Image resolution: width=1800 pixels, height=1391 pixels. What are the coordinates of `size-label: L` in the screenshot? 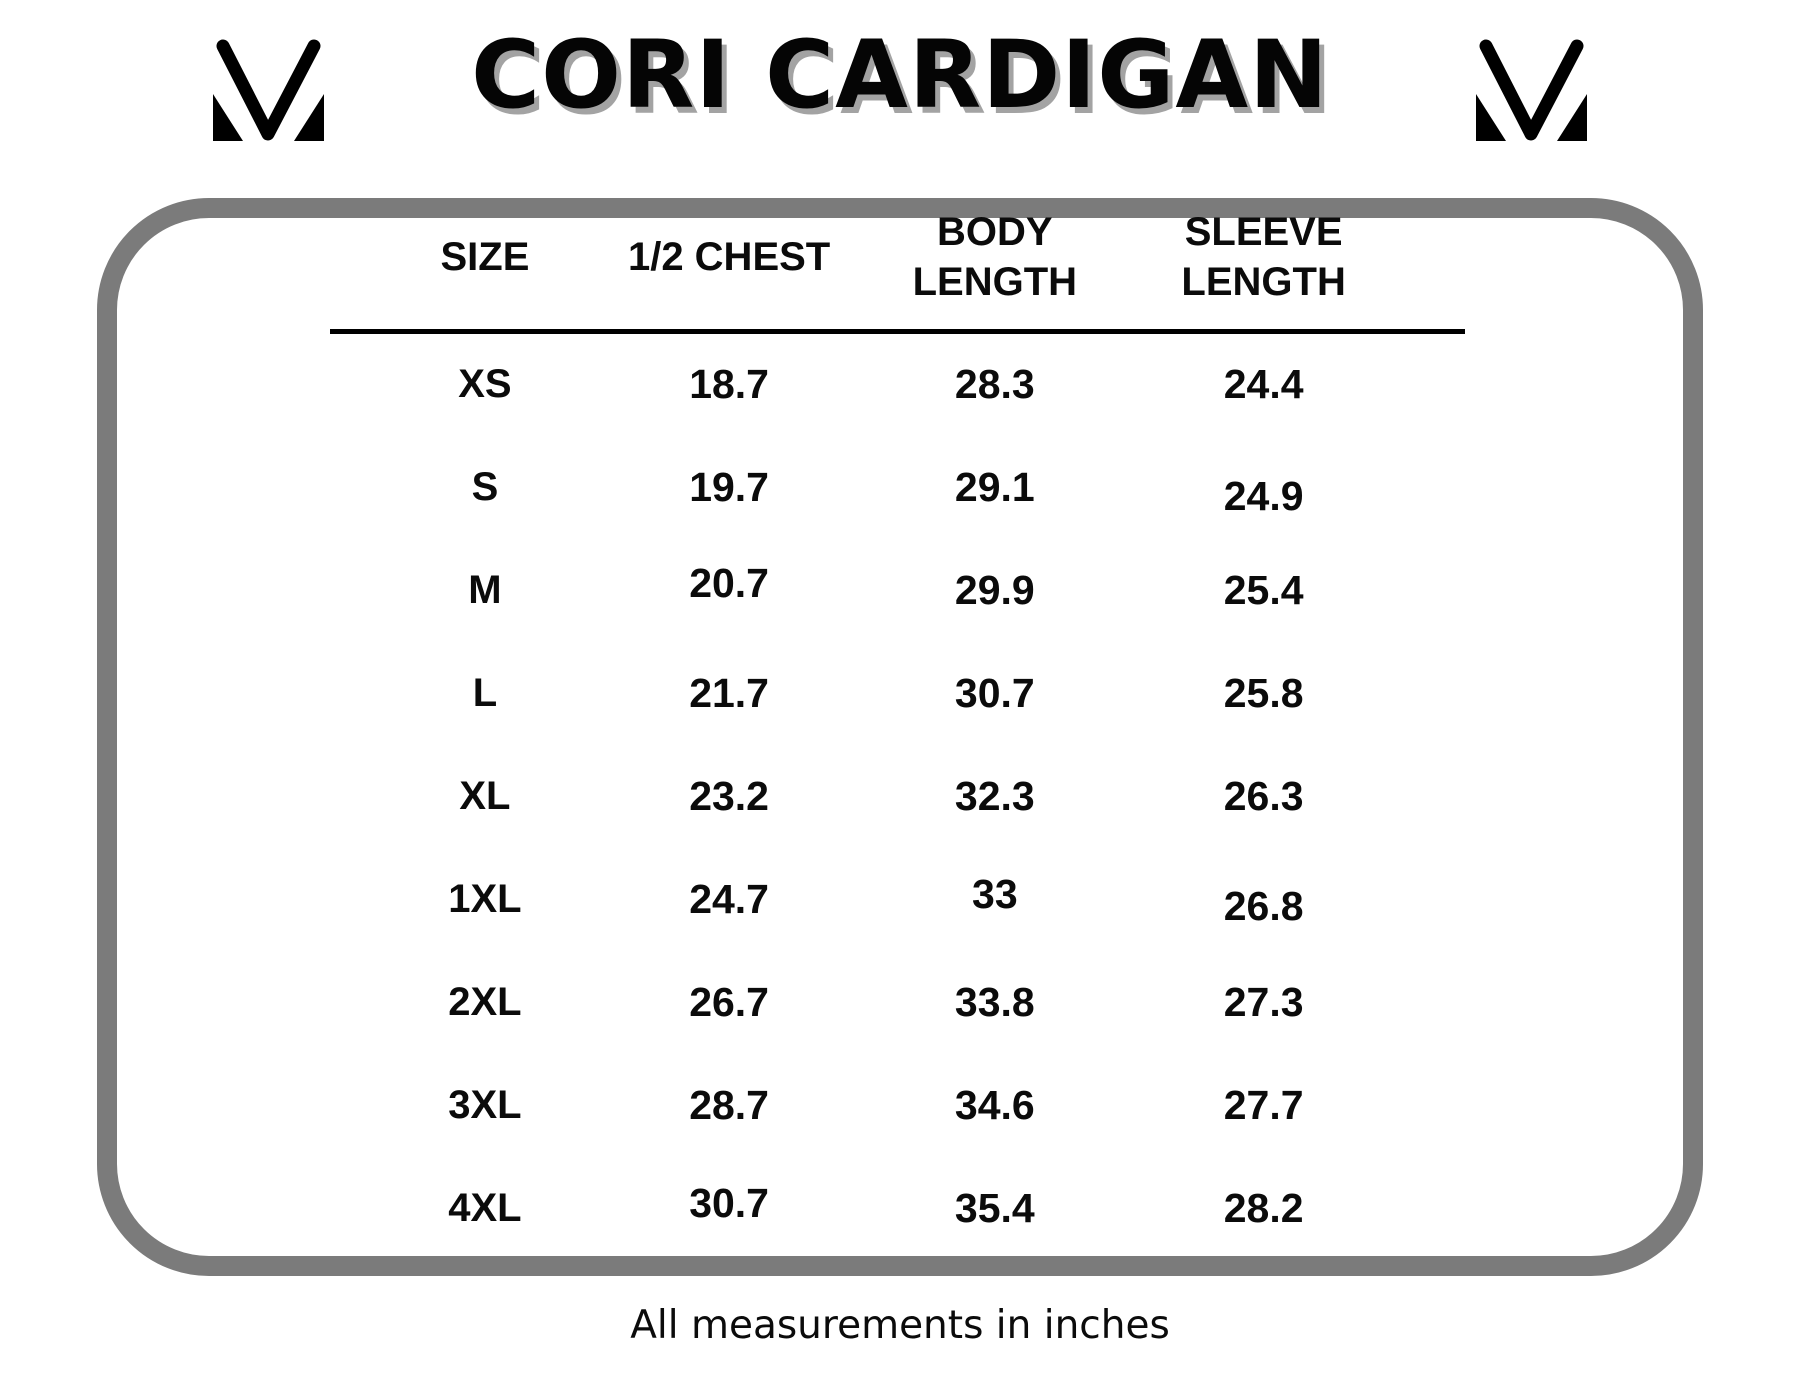 It's located at (485, 693).